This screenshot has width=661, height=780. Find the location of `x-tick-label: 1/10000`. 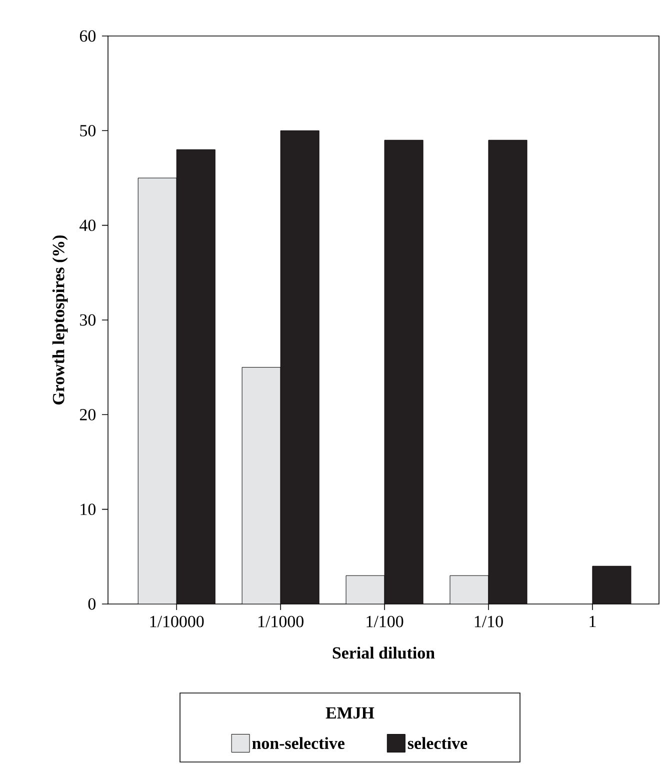

x-tick-label: 1/10000 is located at coordinates (177, 622).